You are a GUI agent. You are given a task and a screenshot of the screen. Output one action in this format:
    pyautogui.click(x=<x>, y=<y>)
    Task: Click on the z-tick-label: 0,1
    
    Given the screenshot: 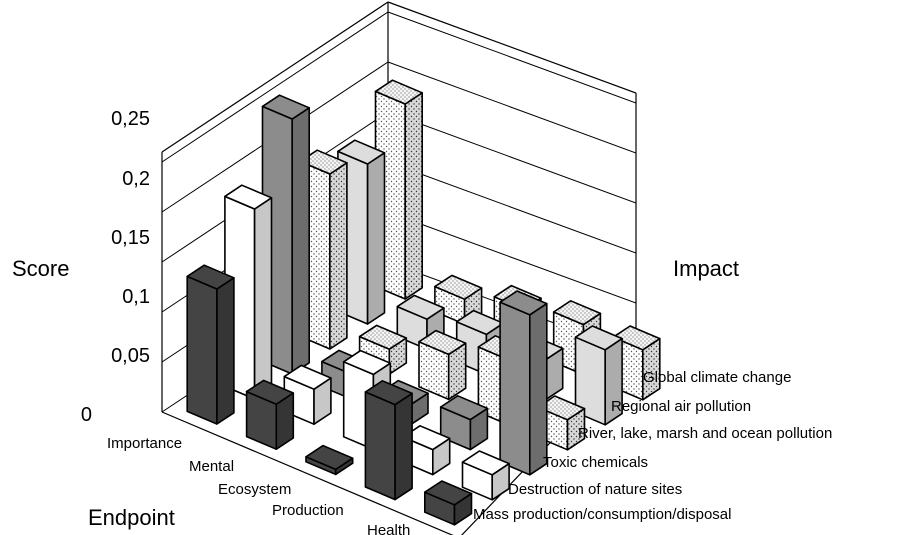 What is the action you would take?
    pyautogui.click(x=136, y=297)
    